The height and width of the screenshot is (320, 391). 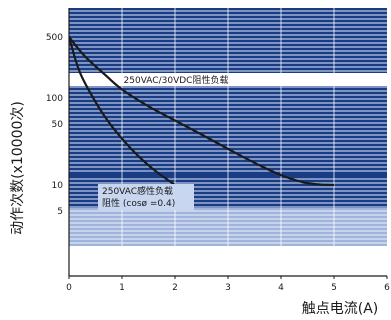 I want to click on x-tick-label: 2, so click(x=175, y=288).